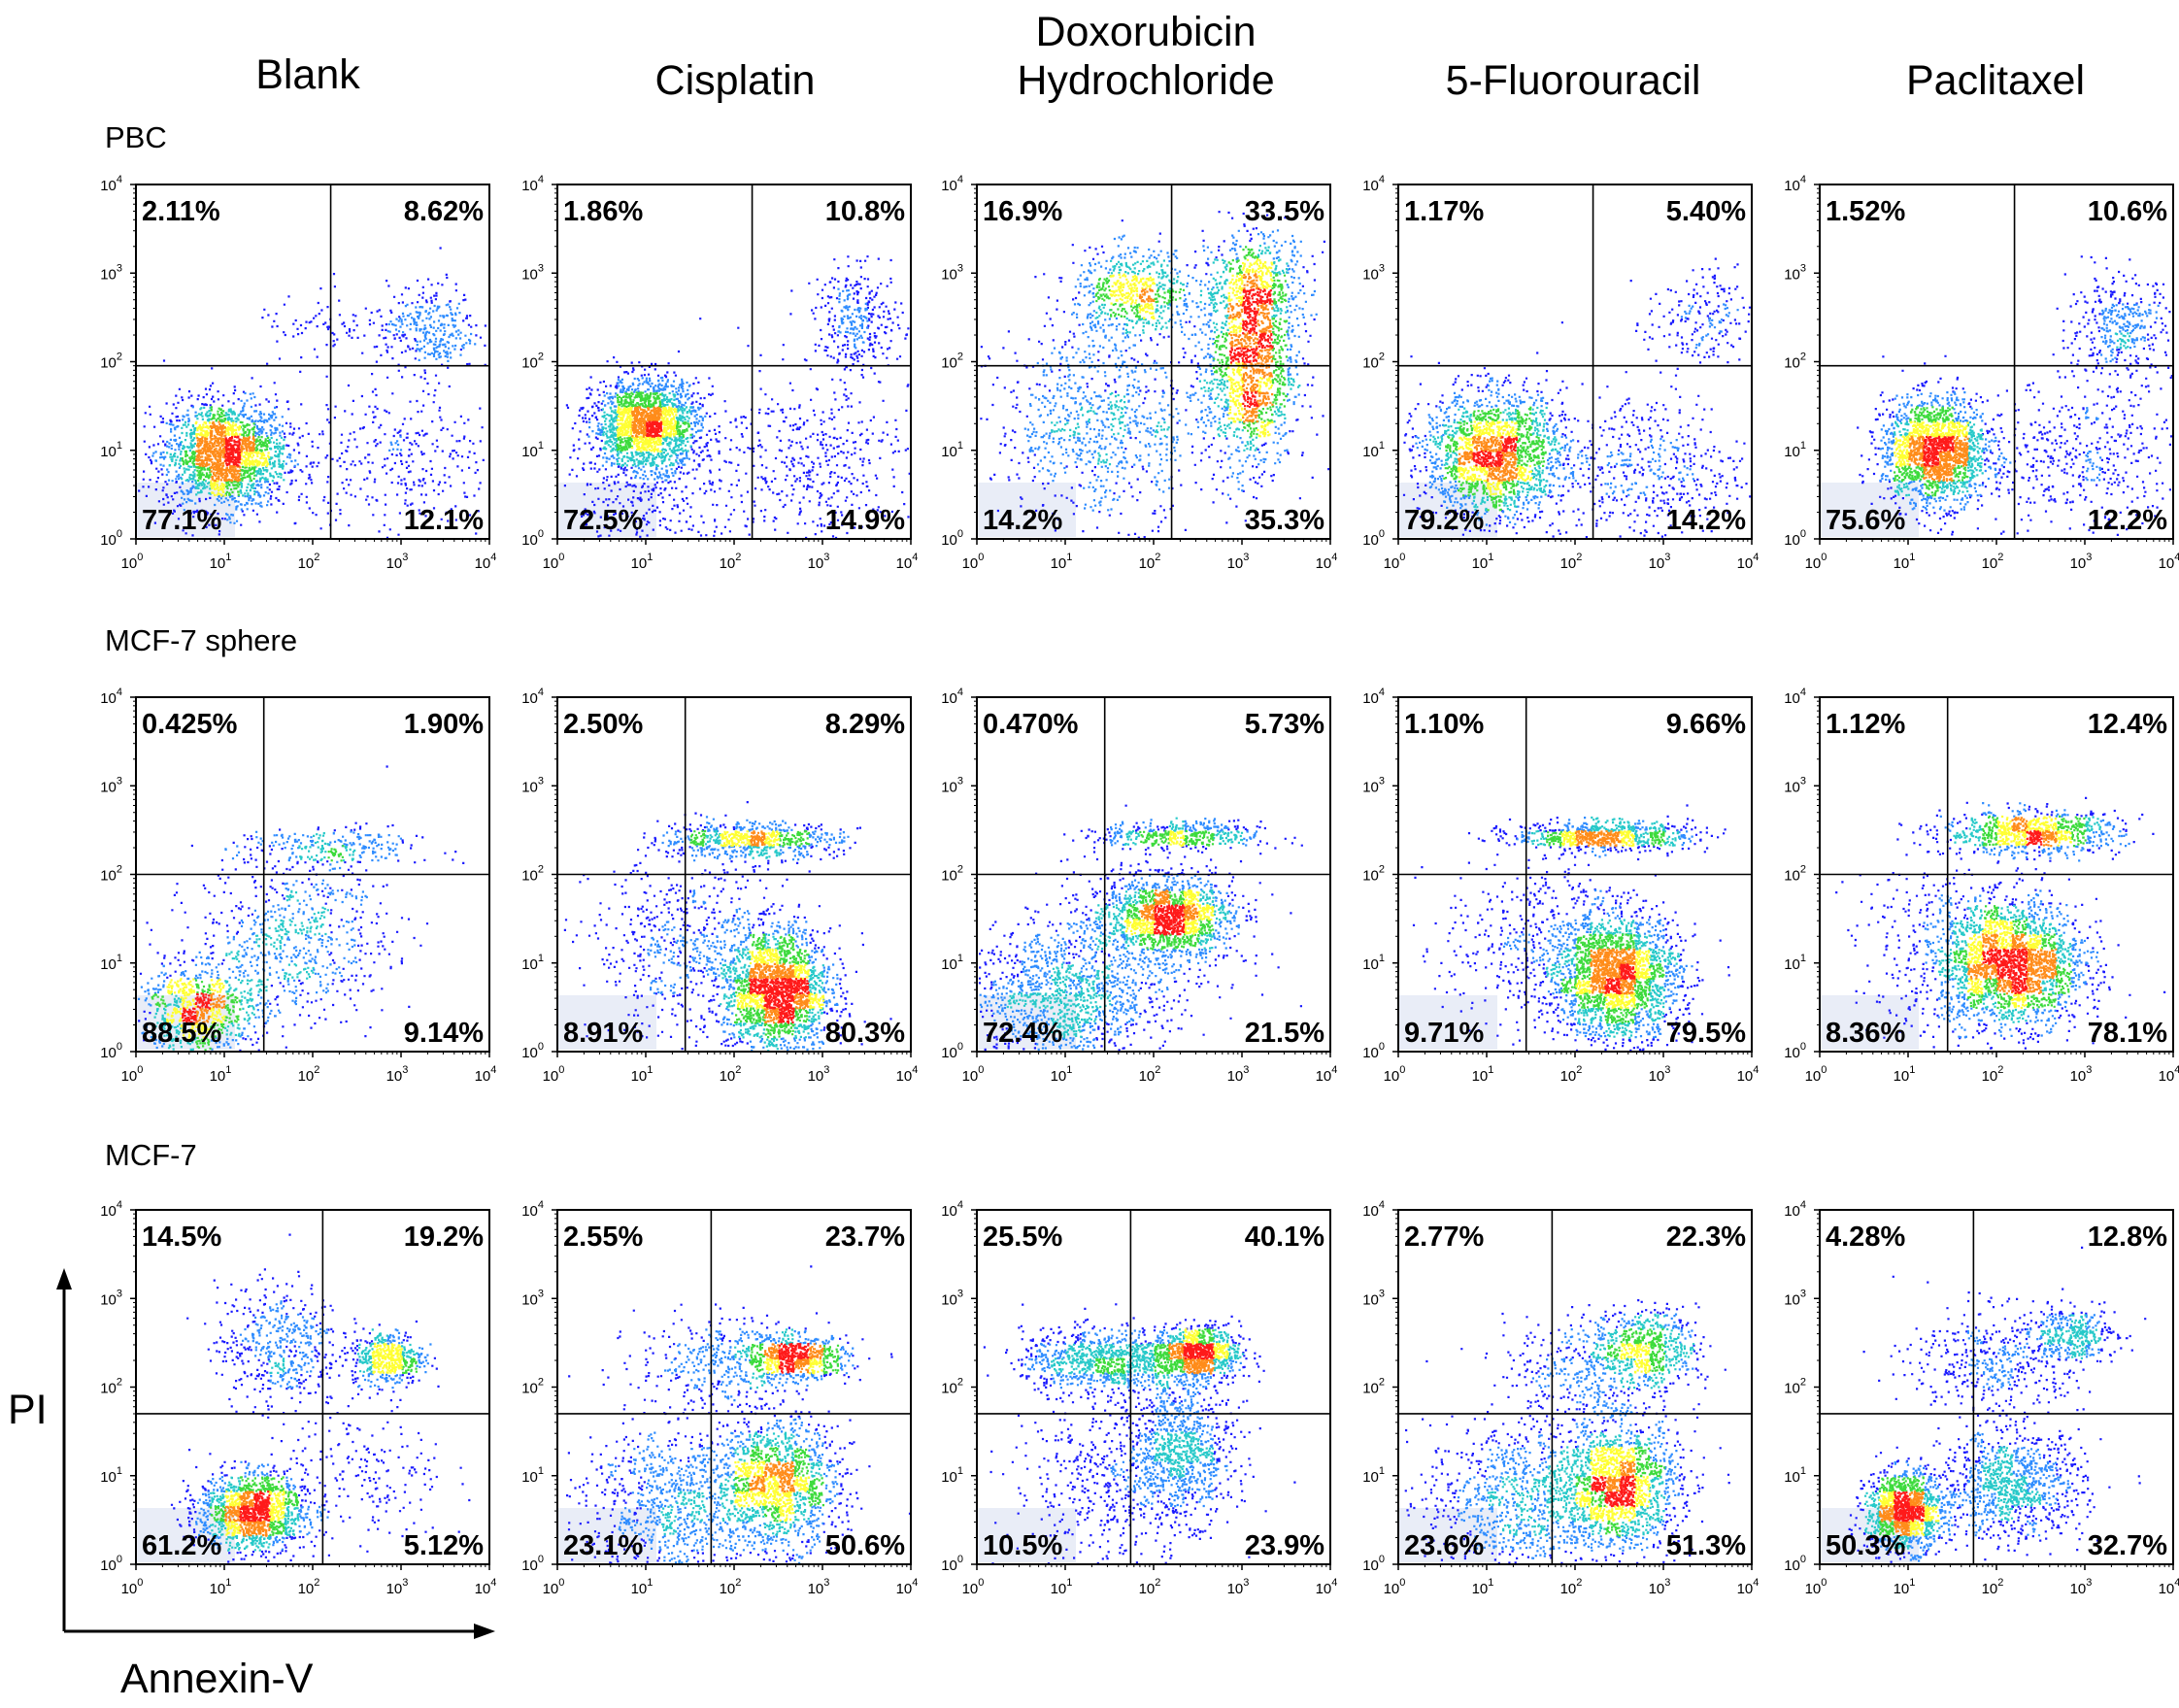  What do you see at coordinates (865, 1033) in the screenshot?
I see `panel-mcf7-sphere-cisplatin-quadrant-lower-right: 80.3%` at bounding box center [865, 1033].